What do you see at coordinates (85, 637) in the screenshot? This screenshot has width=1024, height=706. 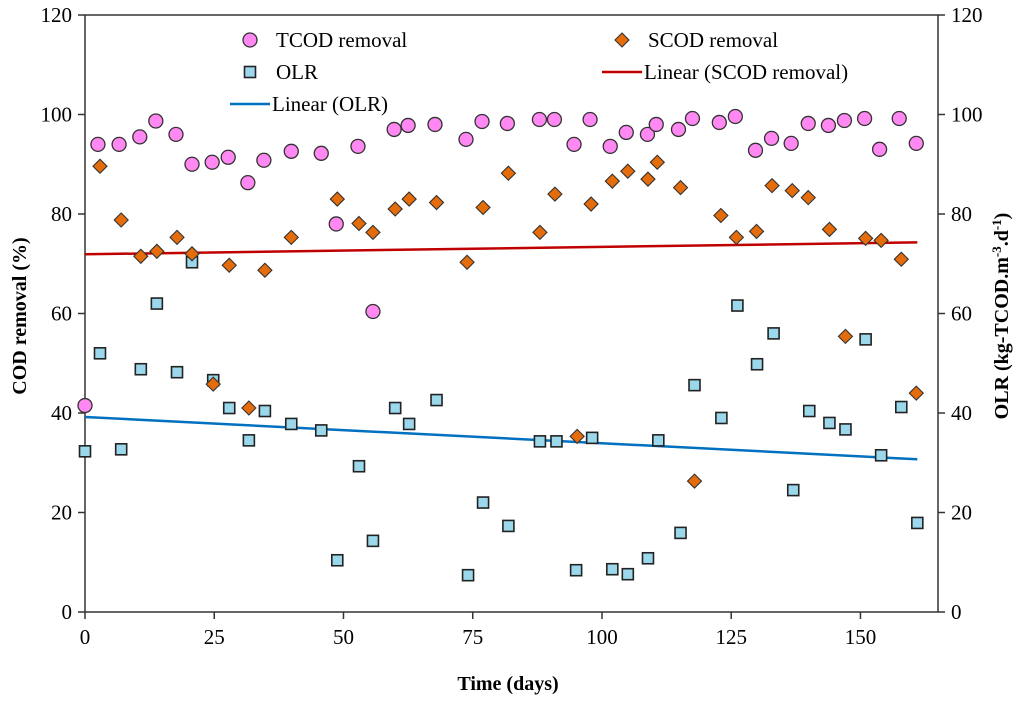 I see `x-tick-label: 0` at bounding box center [85, 637].